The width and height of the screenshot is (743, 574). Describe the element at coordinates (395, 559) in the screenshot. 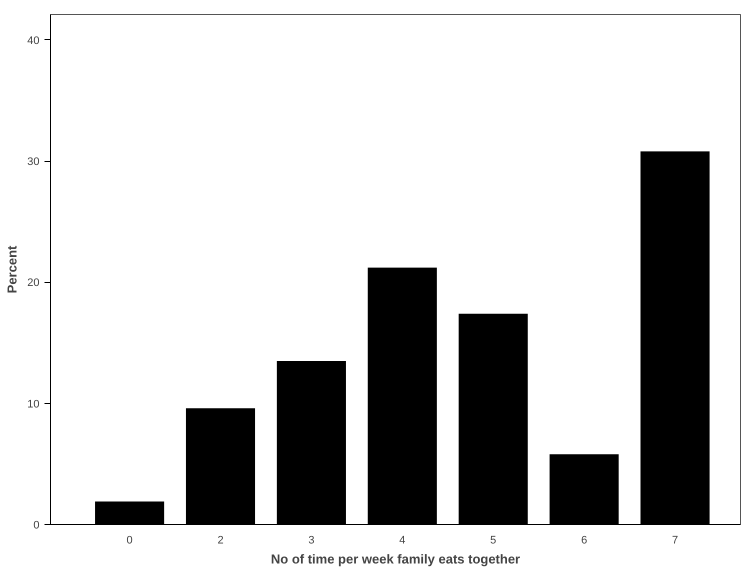

I see `x-axis-title: No of time per week family eats together` at that location.